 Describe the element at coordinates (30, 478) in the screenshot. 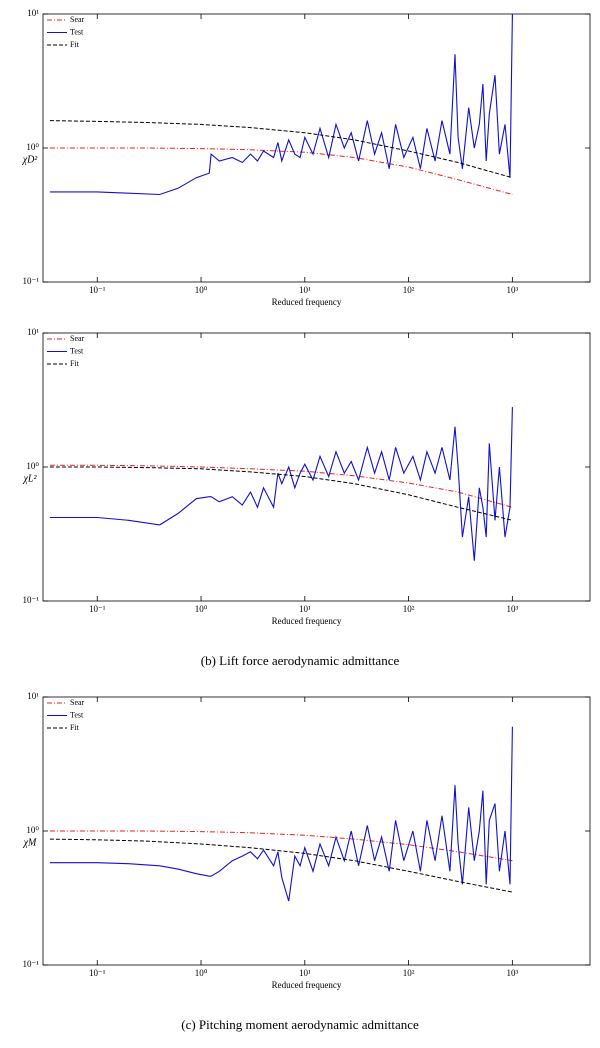

I see `y-axis-label: χL²` at that location.